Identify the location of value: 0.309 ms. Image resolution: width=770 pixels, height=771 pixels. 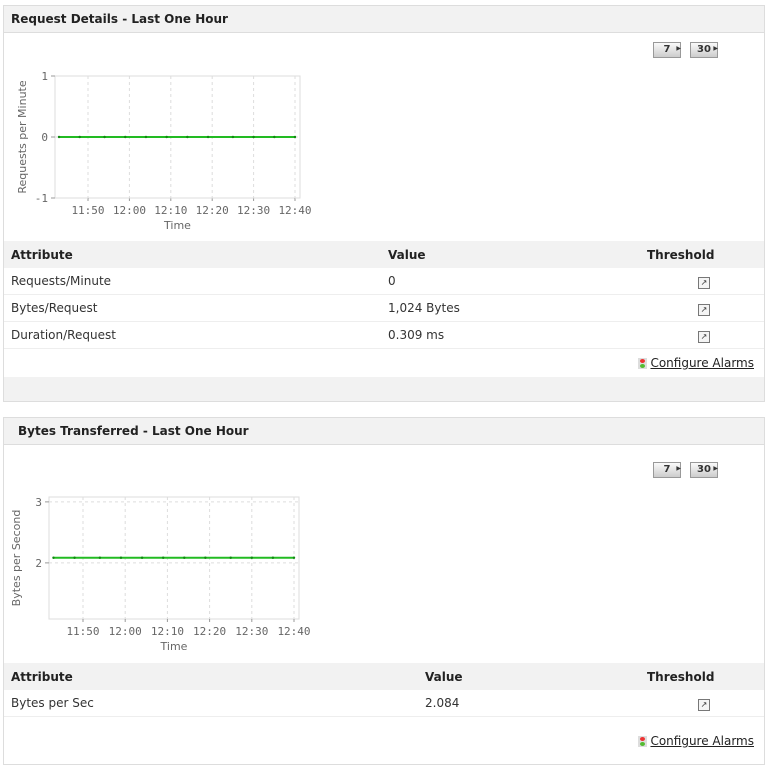
(510, 335).